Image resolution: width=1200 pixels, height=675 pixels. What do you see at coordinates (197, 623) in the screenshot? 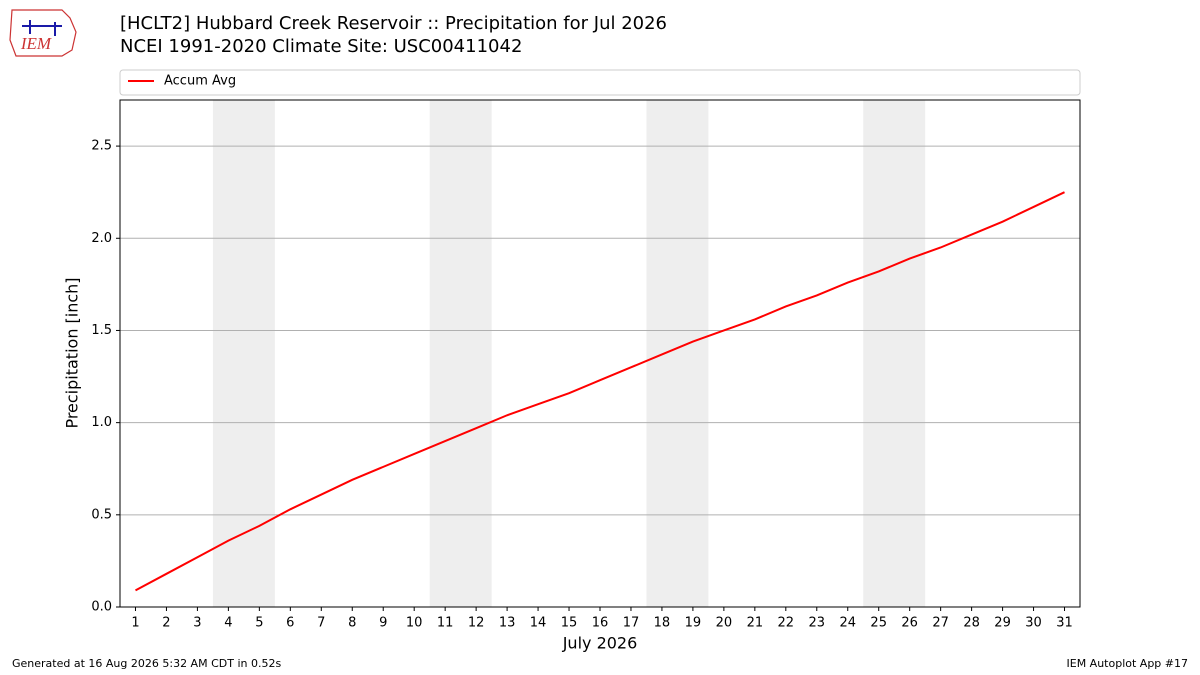
I see `x-tick-label: 3` at bounding box center [197, 623].